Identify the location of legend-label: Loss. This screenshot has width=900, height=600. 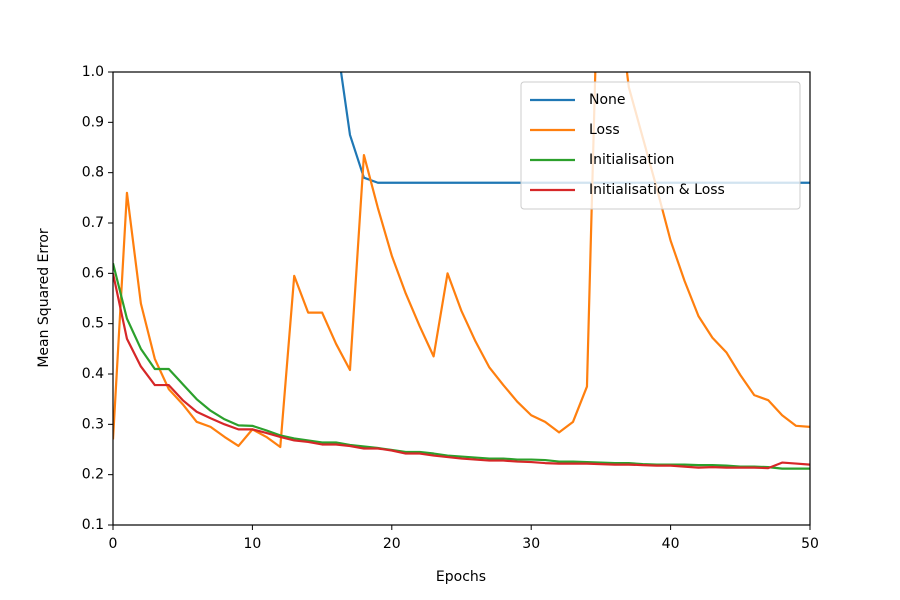
(604, 130).